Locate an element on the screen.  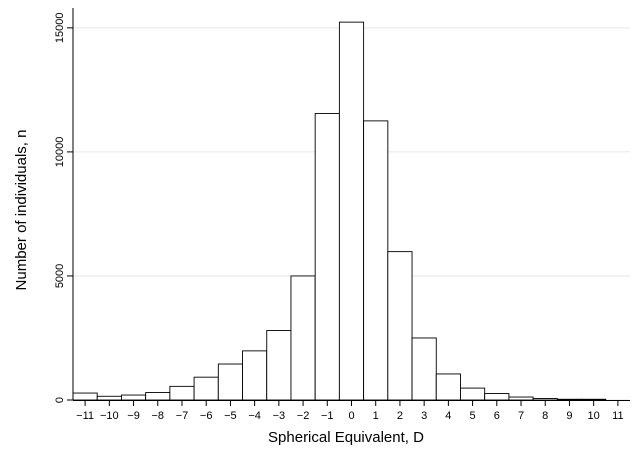
x-tick-label: 10 is located at coordinates (594, 416).